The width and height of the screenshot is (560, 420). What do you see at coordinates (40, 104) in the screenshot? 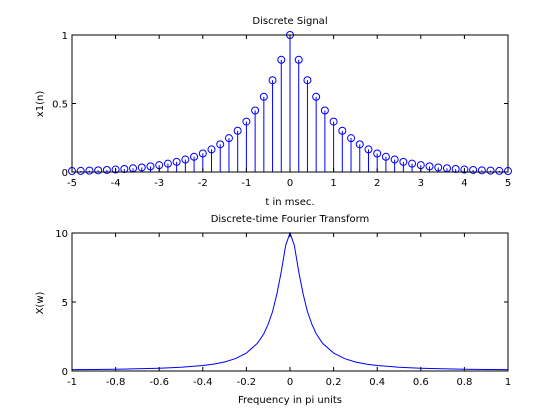
I see `y-axis-label: x1(n)` at bounding box center [40, 104].